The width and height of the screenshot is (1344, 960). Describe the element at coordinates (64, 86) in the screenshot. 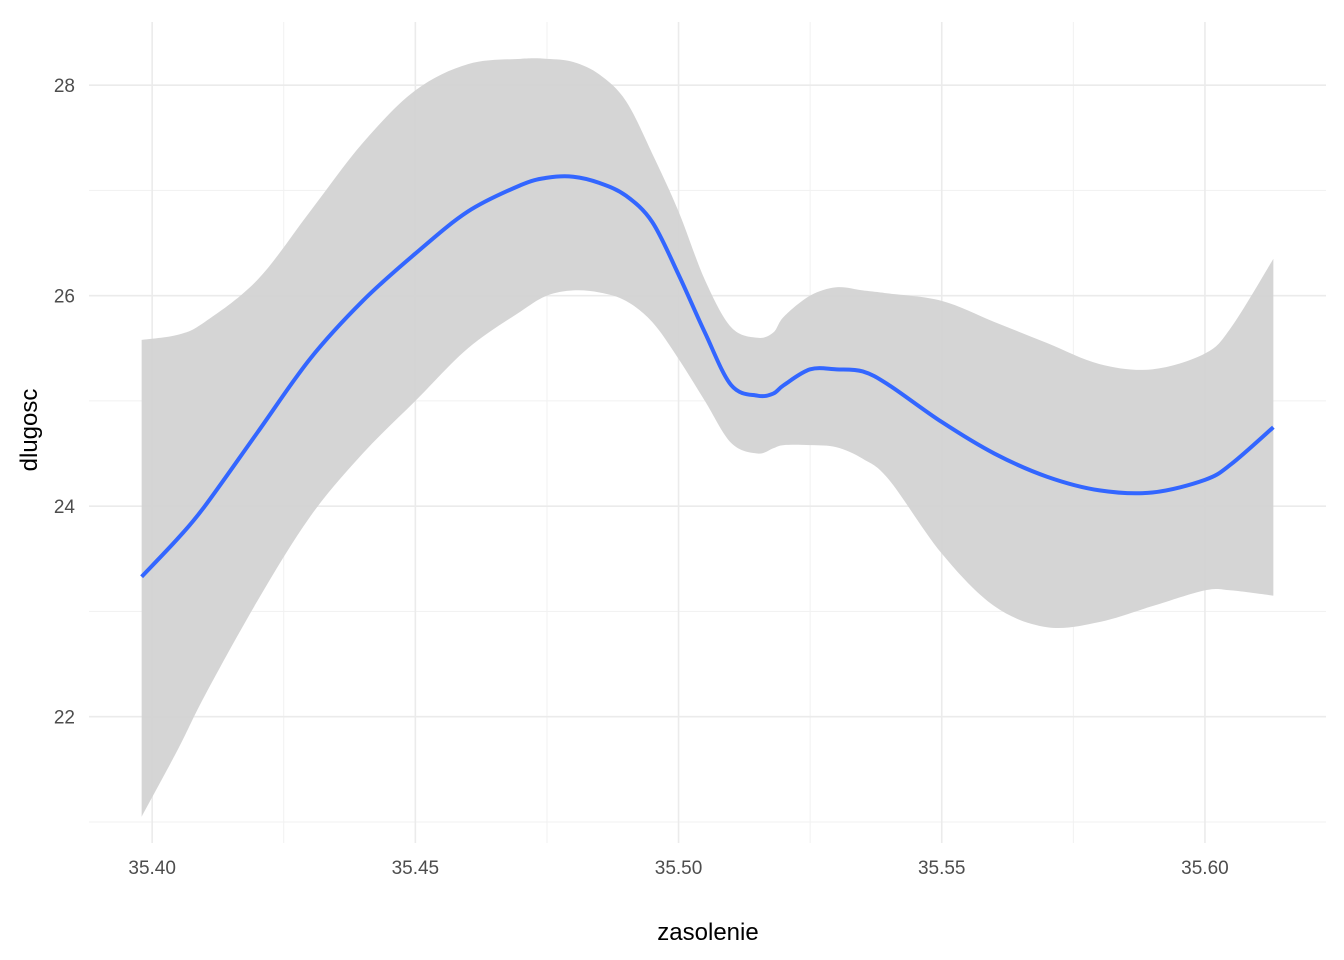

I see `y-tick-label: 28` at that location.